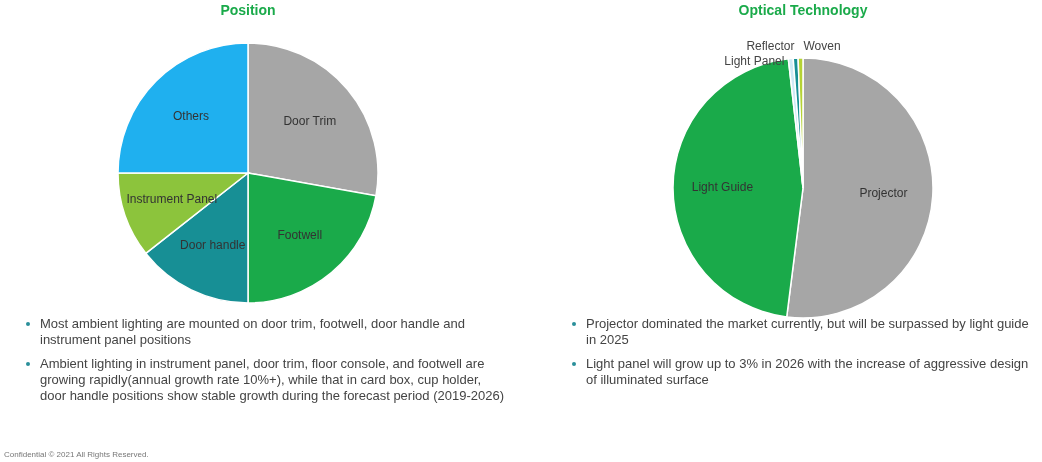  Describe the element at coordinates (76, 454) in the screenshot. I see `text: Confidential © 2021 All Rights Reserved.` at that location.